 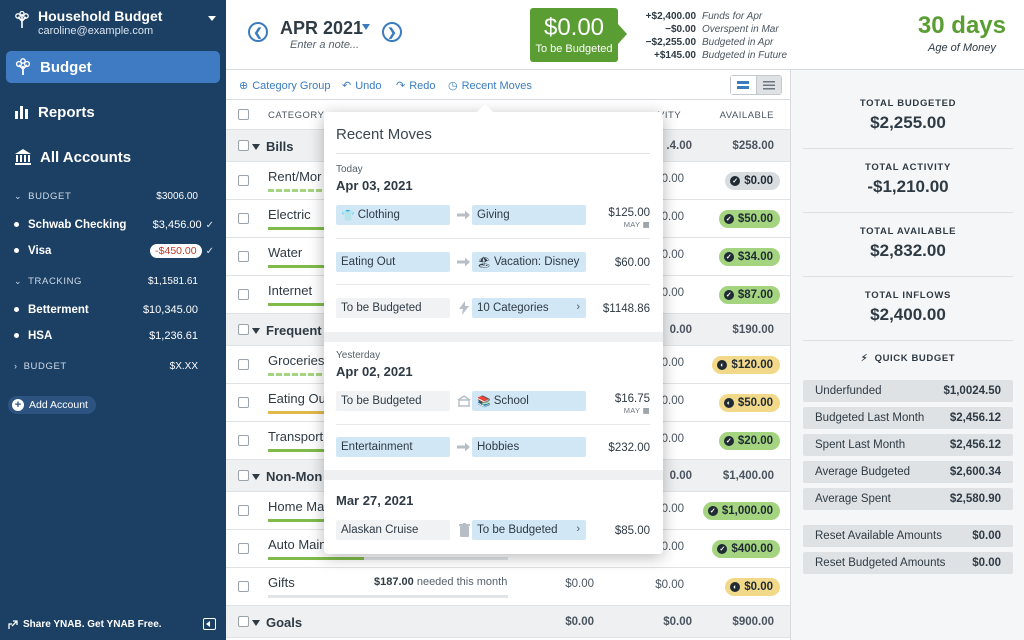 I want to click on available-pill: ✓ $20.00, so click(x=749, y=441).